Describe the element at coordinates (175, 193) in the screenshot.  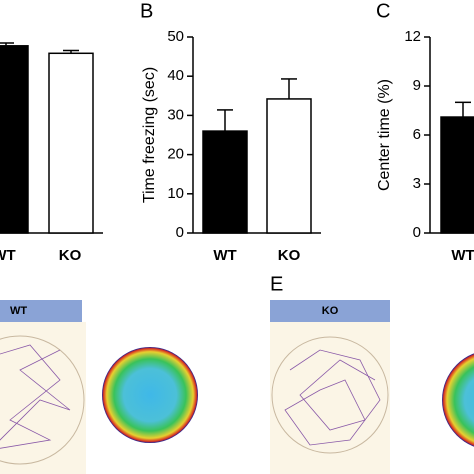
I see `y-tick-label: 10` at that location.